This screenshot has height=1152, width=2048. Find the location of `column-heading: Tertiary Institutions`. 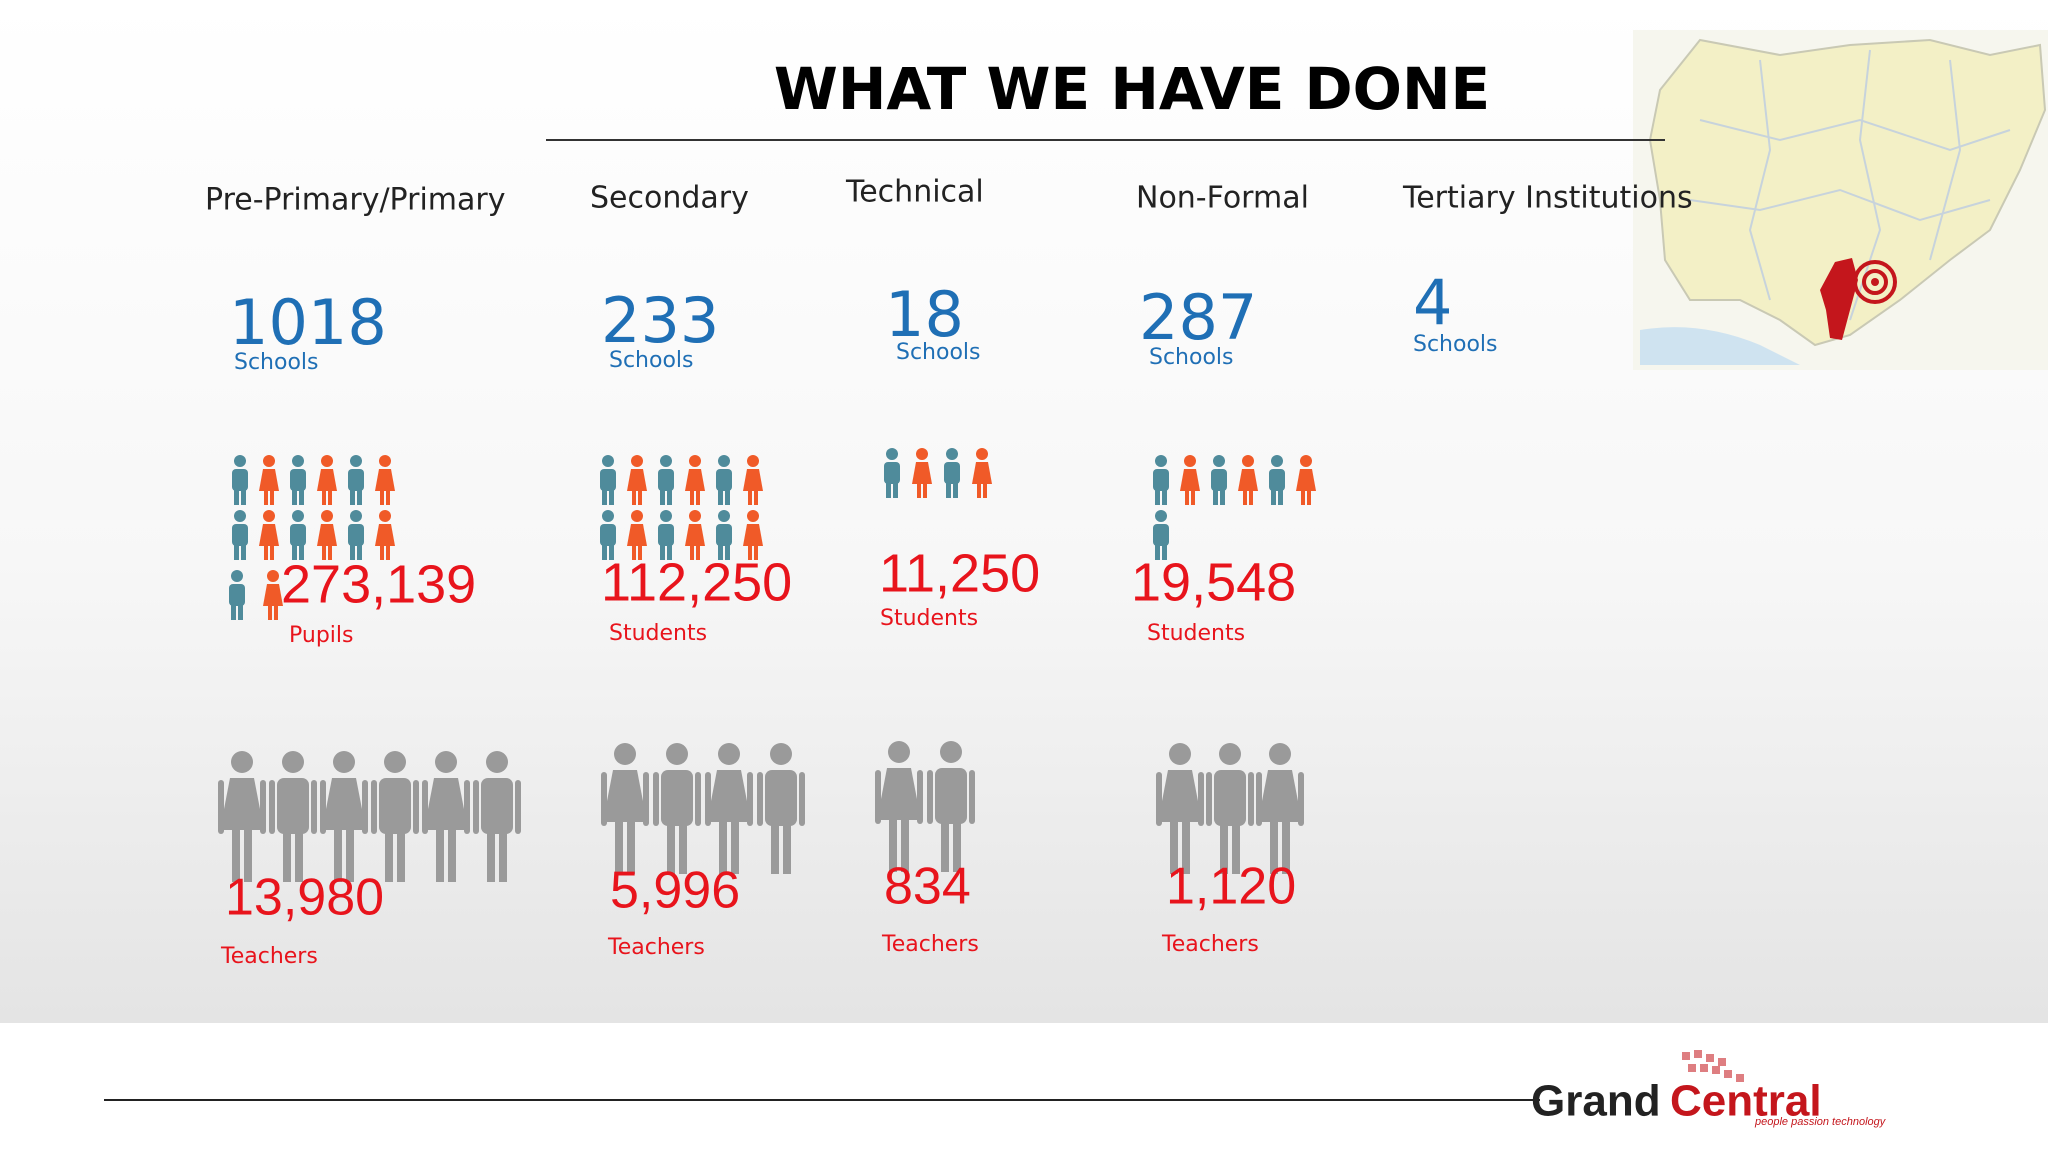

column-heading: Tertiary Institutions is located at coordinates (1547, 198).